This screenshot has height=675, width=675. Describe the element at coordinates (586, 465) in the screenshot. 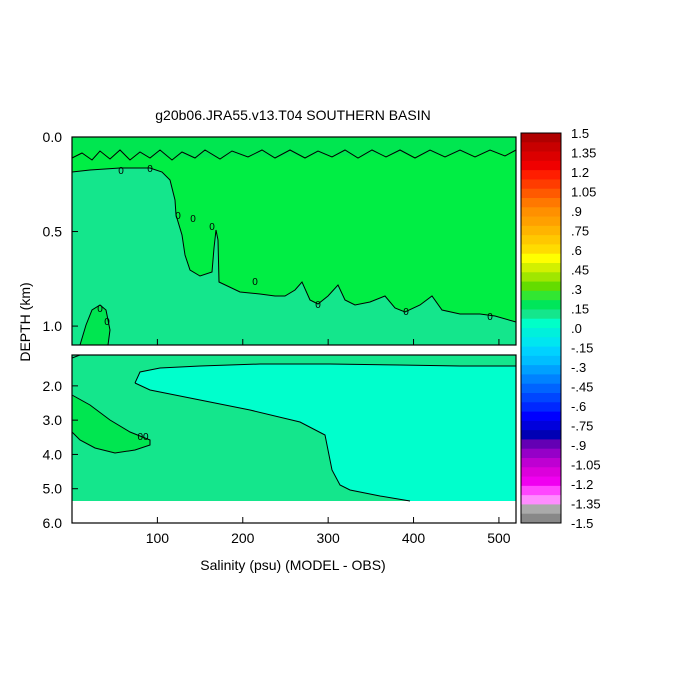

I see `colorbar-label: -1.05` at that location.